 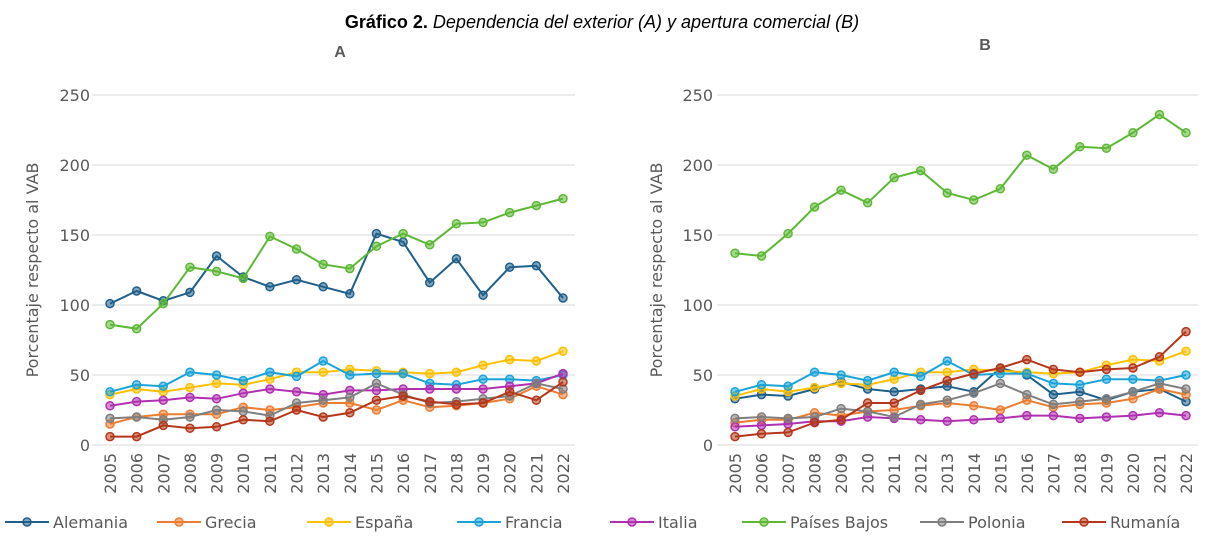 I want to click on x-tick-label: 2022, so click(x=563, y=473).